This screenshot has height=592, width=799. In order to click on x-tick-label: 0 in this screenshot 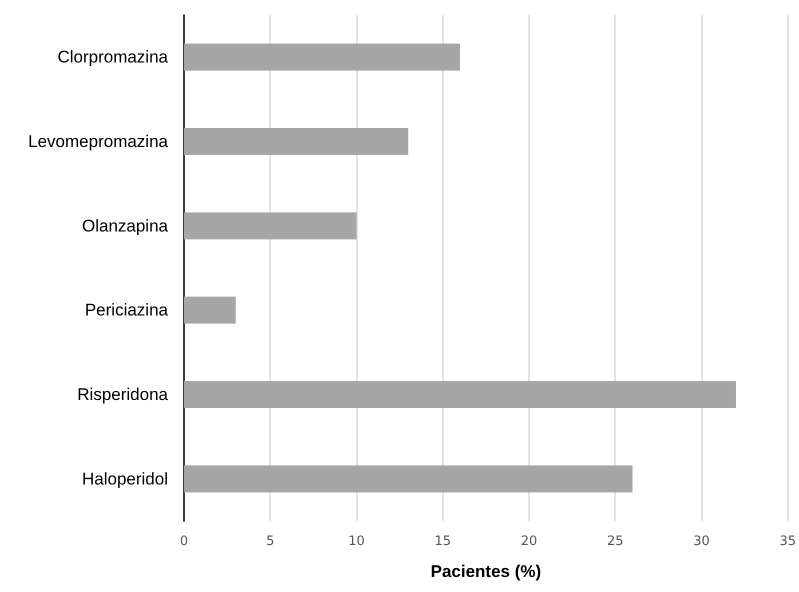, I will do `click(184, 541)`.